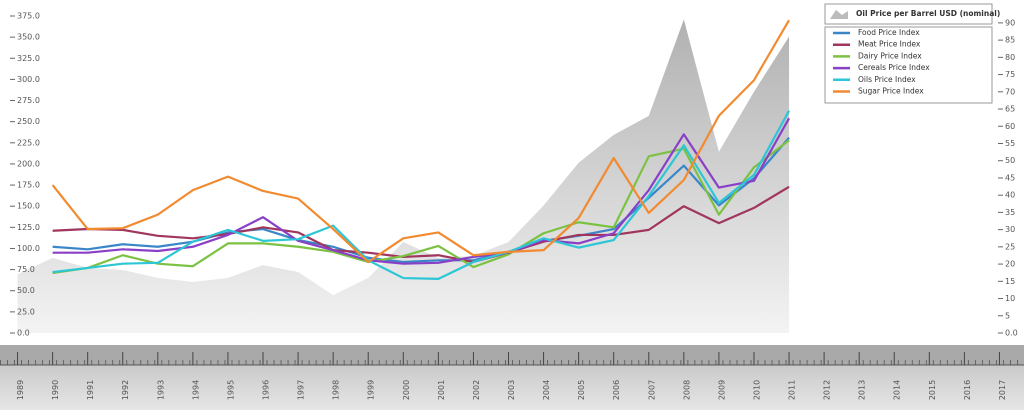 The height and width of the screenshot is (410, 1024). I want to click on legend-box, so click(908, 65).